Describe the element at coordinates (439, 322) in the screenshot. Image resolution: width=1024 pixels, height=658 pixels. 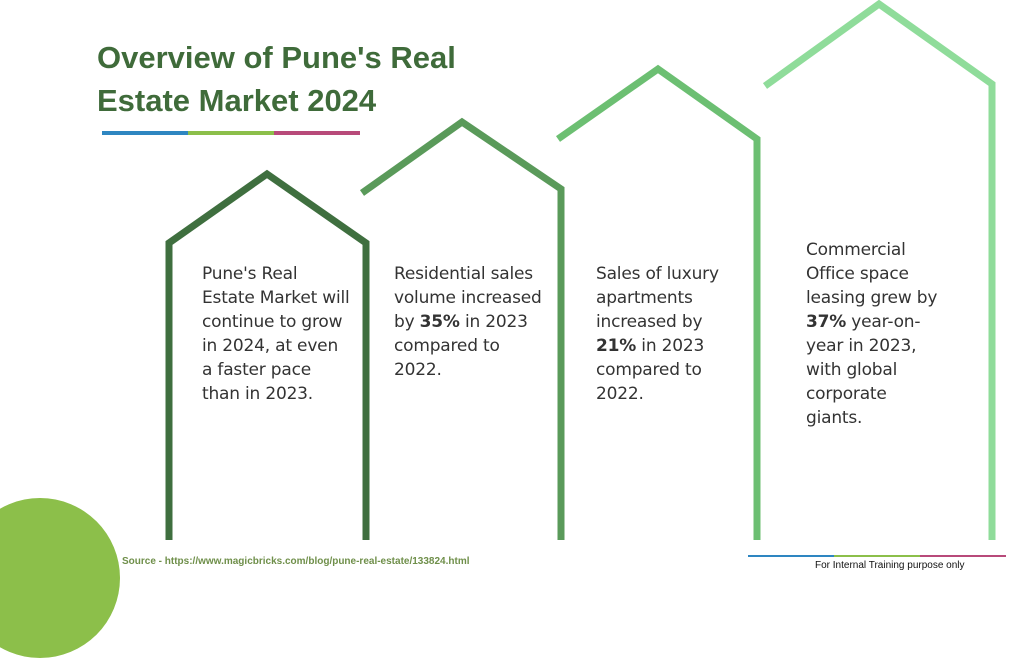
I see `stat-highlight: 35%` at that location.